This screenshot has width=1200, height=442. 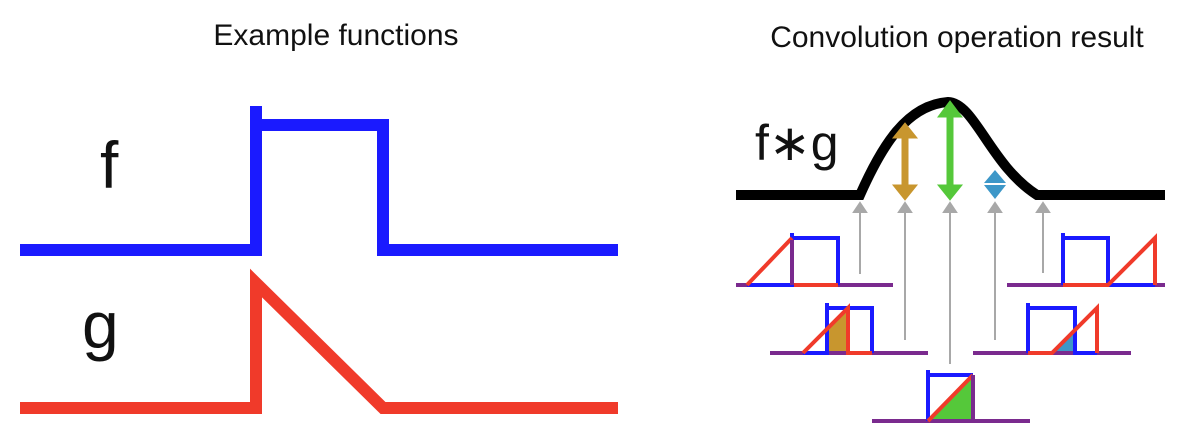 I want to click on convolution-result-curve, so click(x=950, y=148).